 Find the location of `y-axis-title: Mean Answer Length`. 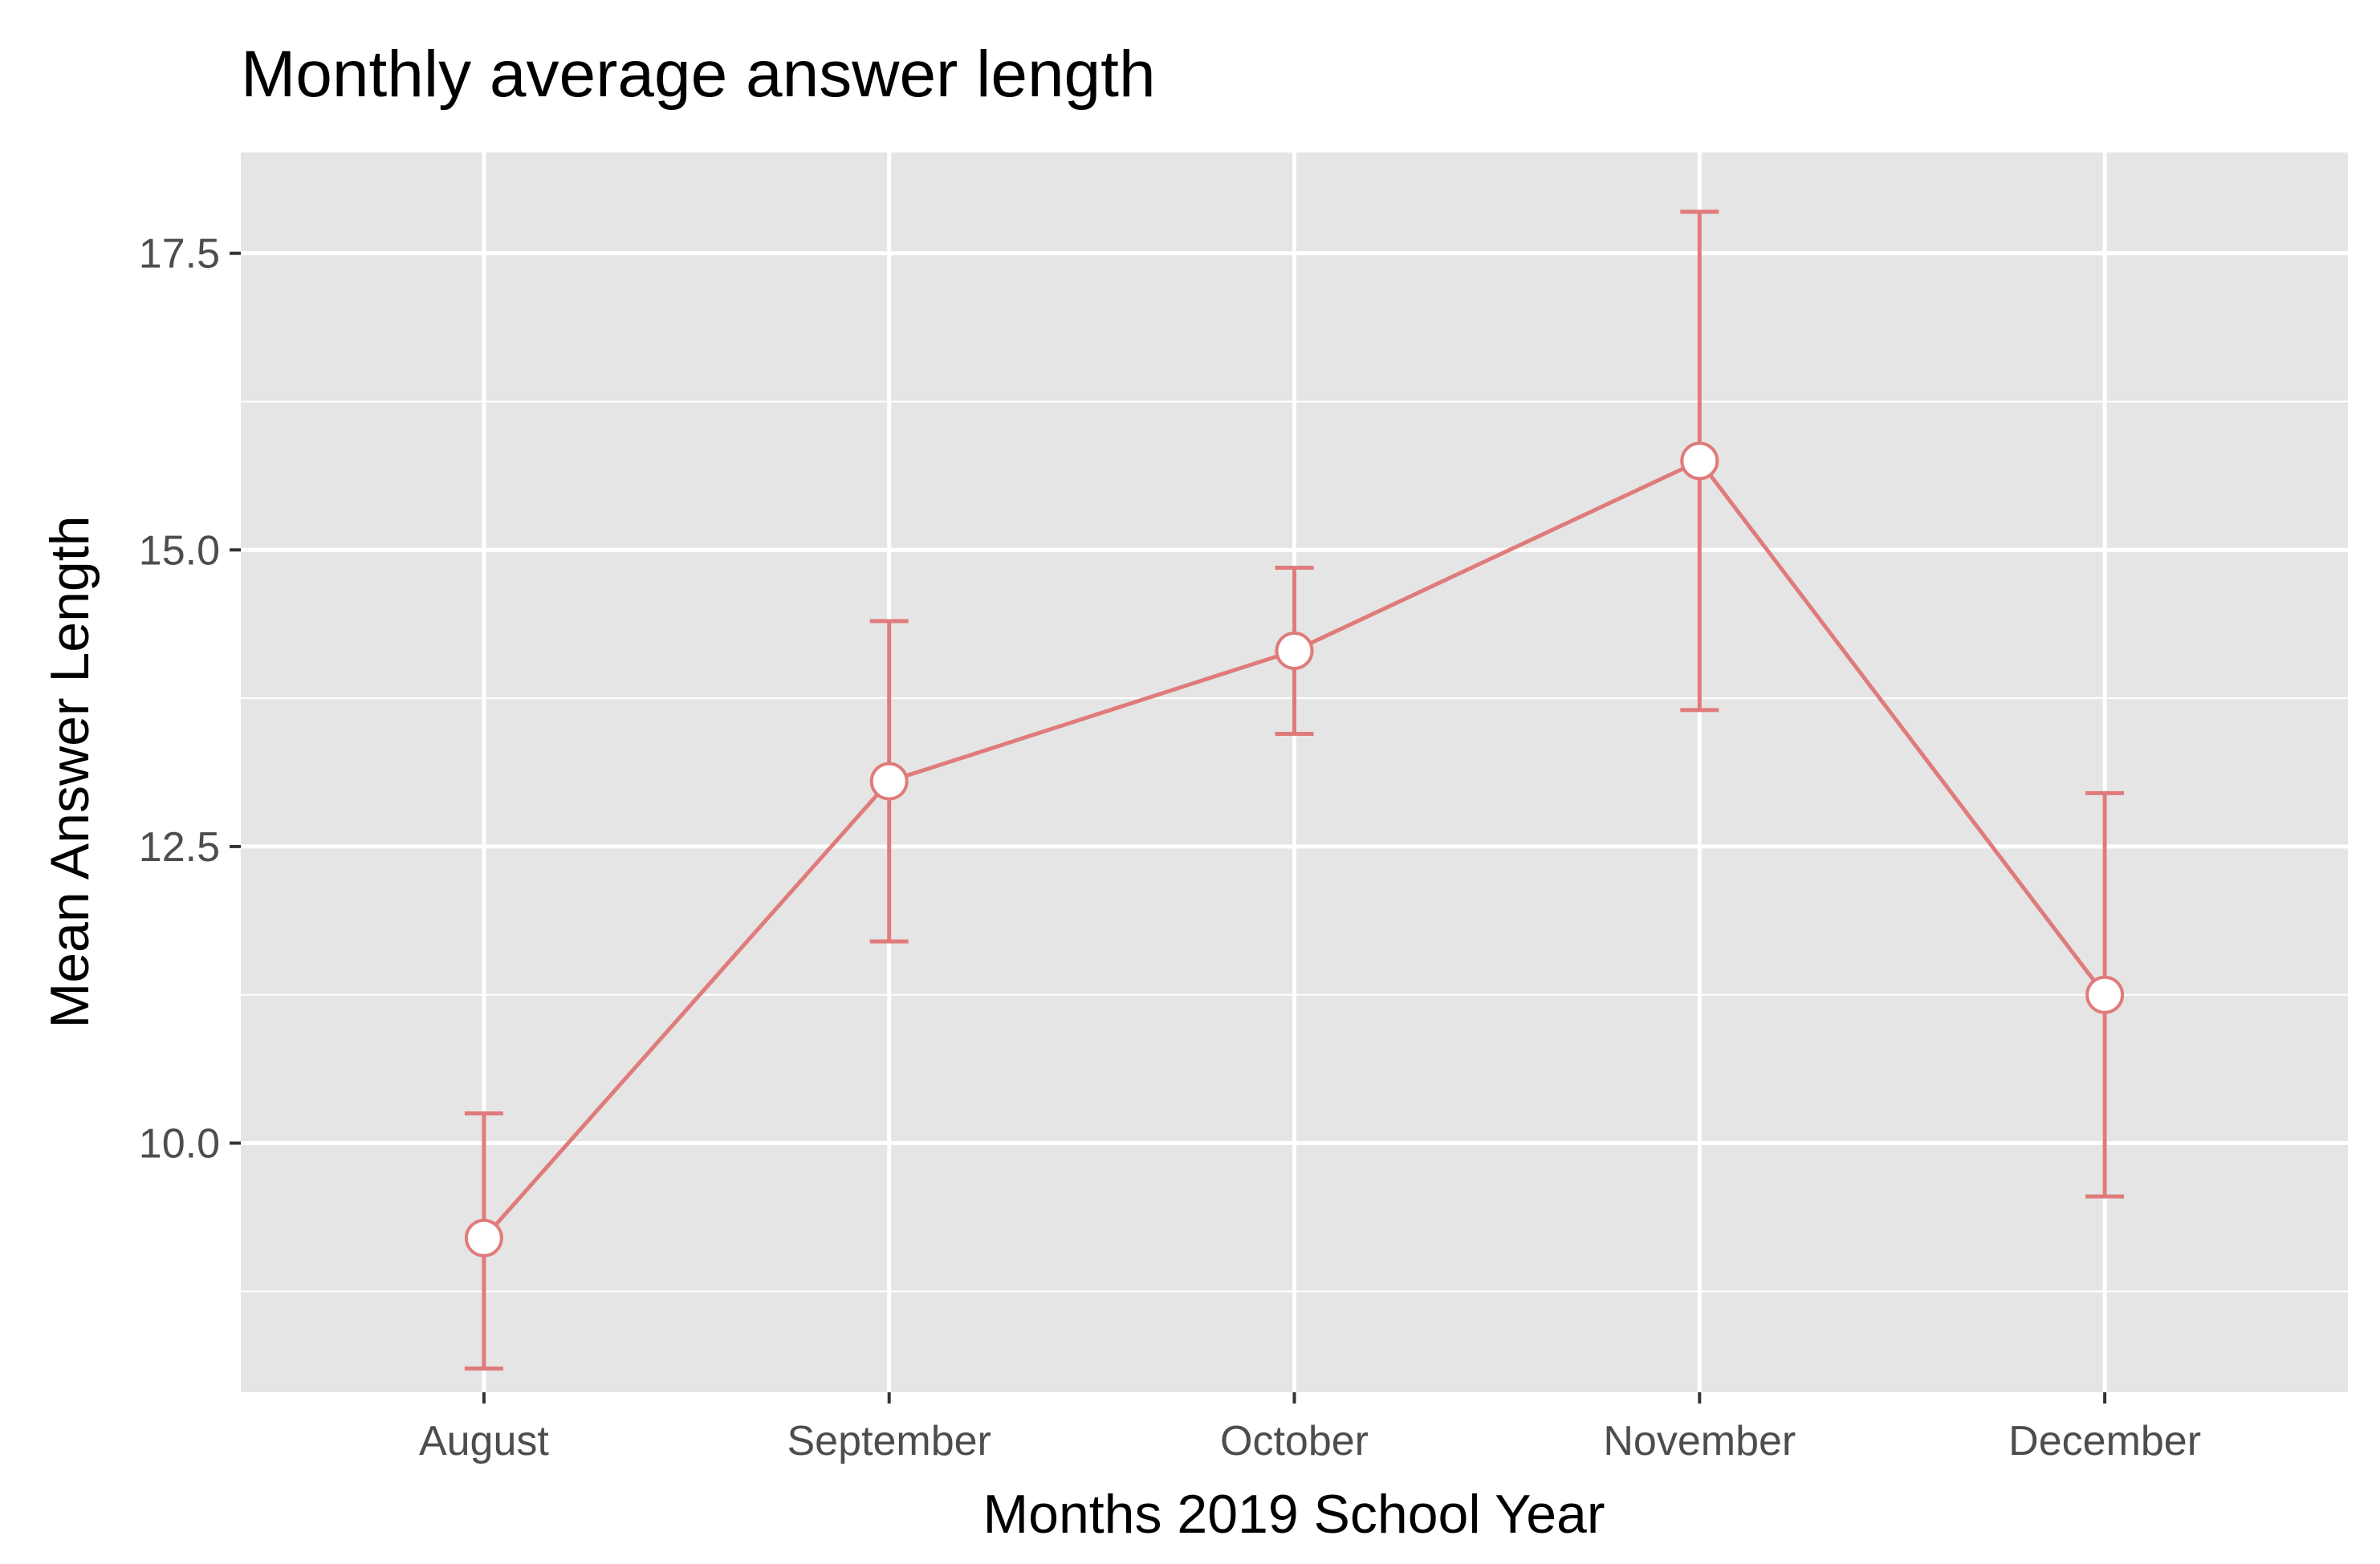

y-axis-title: Mean Answer Length is located at coordinates (69, 773).